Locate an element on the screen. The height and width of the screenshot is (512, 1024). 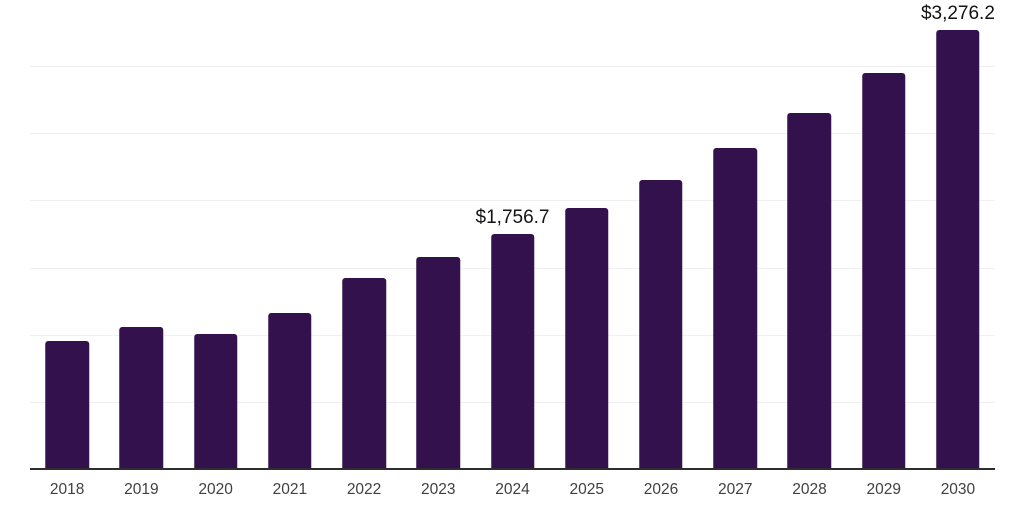
x-tick-label-2022: 2022 is located at coordinates (364, 489).